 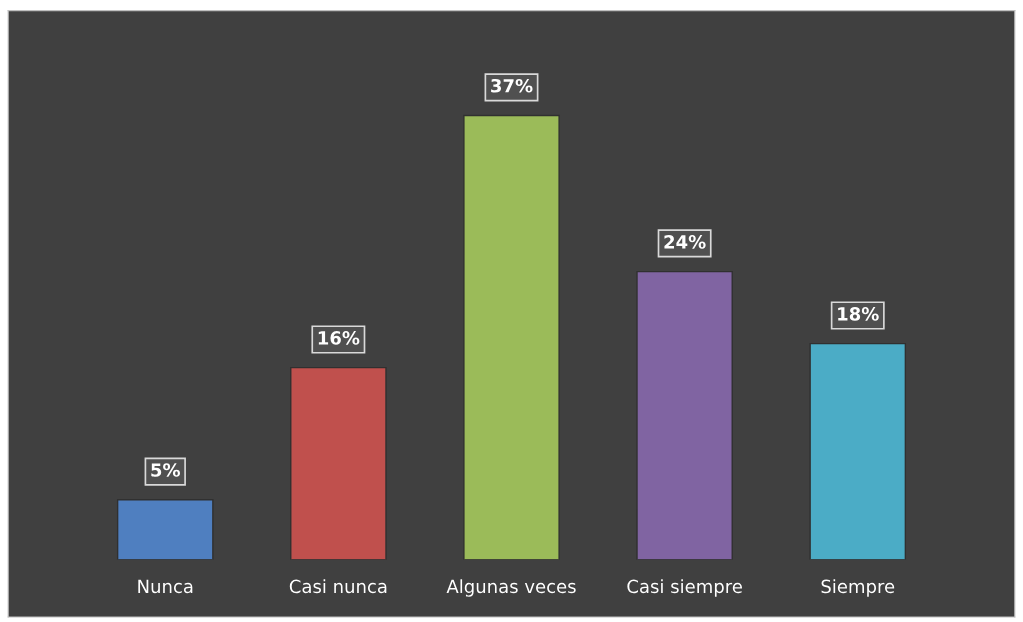 I want to click on data-label: 18%, so click(x=858, y=314).